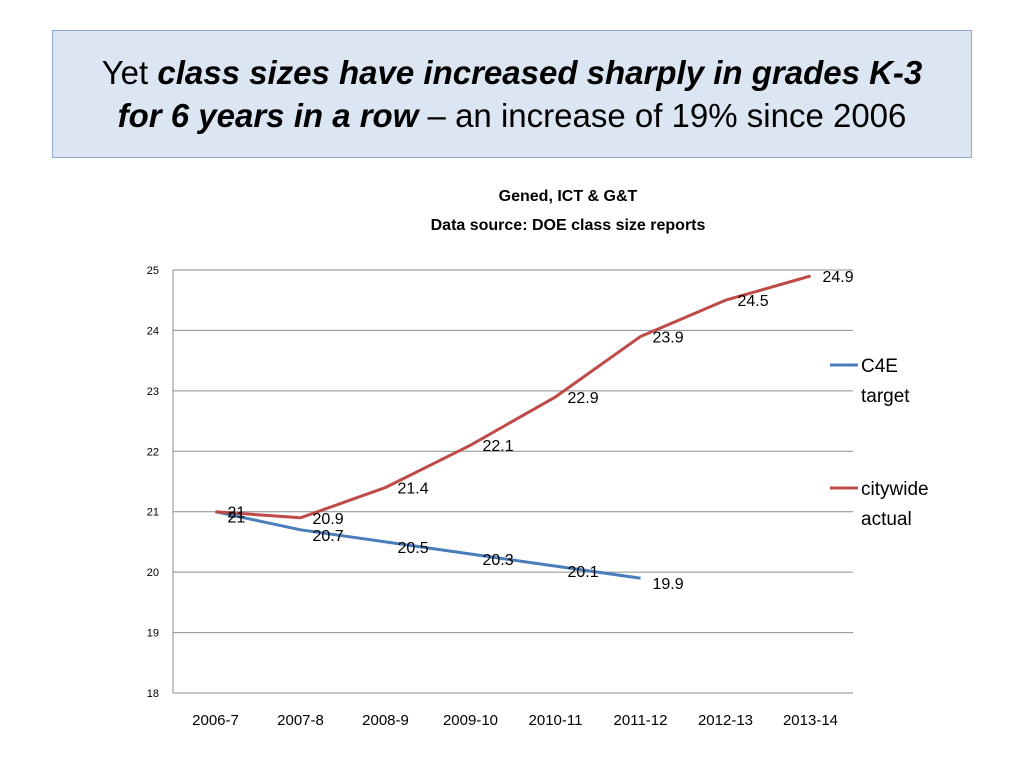 The height and width of the screenshot is (768, 1024). Describe the element at coordinates (300, 720) in the screenshot. I see `x-tick-label: 2007-8` at that location.